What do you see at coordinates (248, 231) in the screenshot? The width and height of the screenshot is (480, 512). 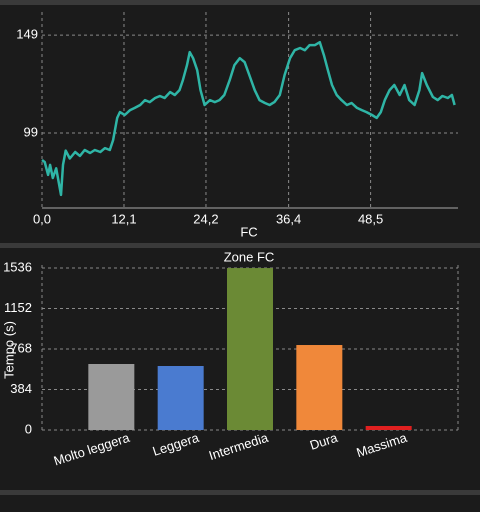 I see `x-axis-label: FC` at bounding box center [248, 231].